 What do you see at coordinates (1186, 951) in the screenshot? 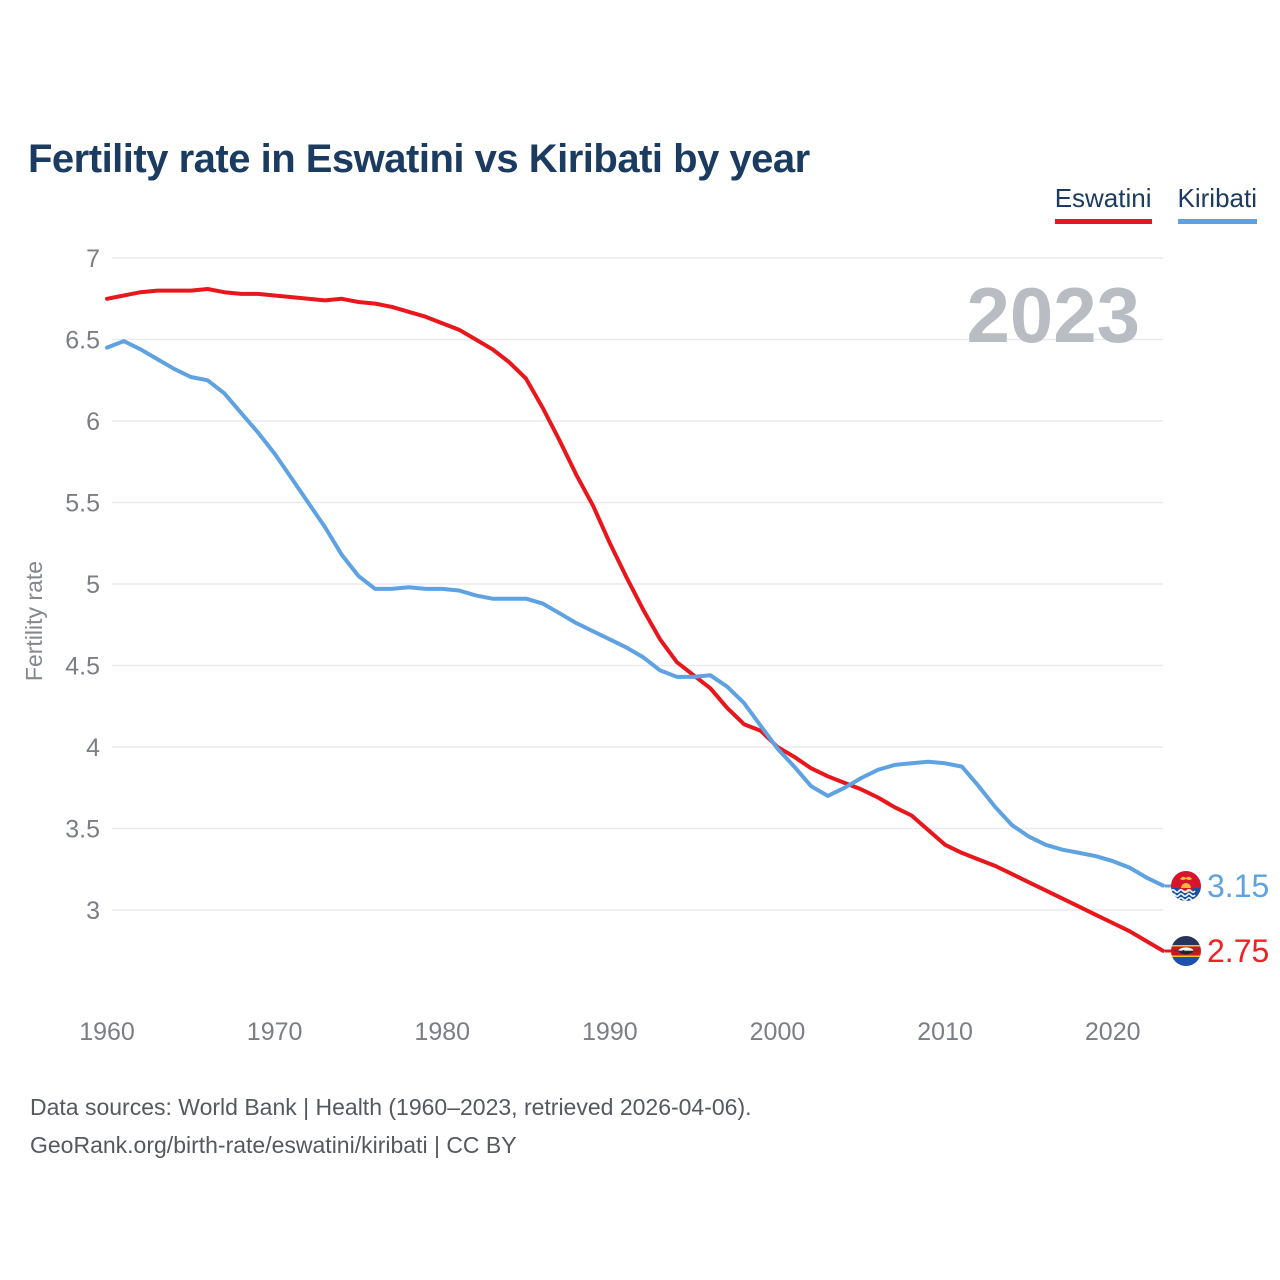
I see `eswatini-flag-icon` at bounding box center [1186, 951].